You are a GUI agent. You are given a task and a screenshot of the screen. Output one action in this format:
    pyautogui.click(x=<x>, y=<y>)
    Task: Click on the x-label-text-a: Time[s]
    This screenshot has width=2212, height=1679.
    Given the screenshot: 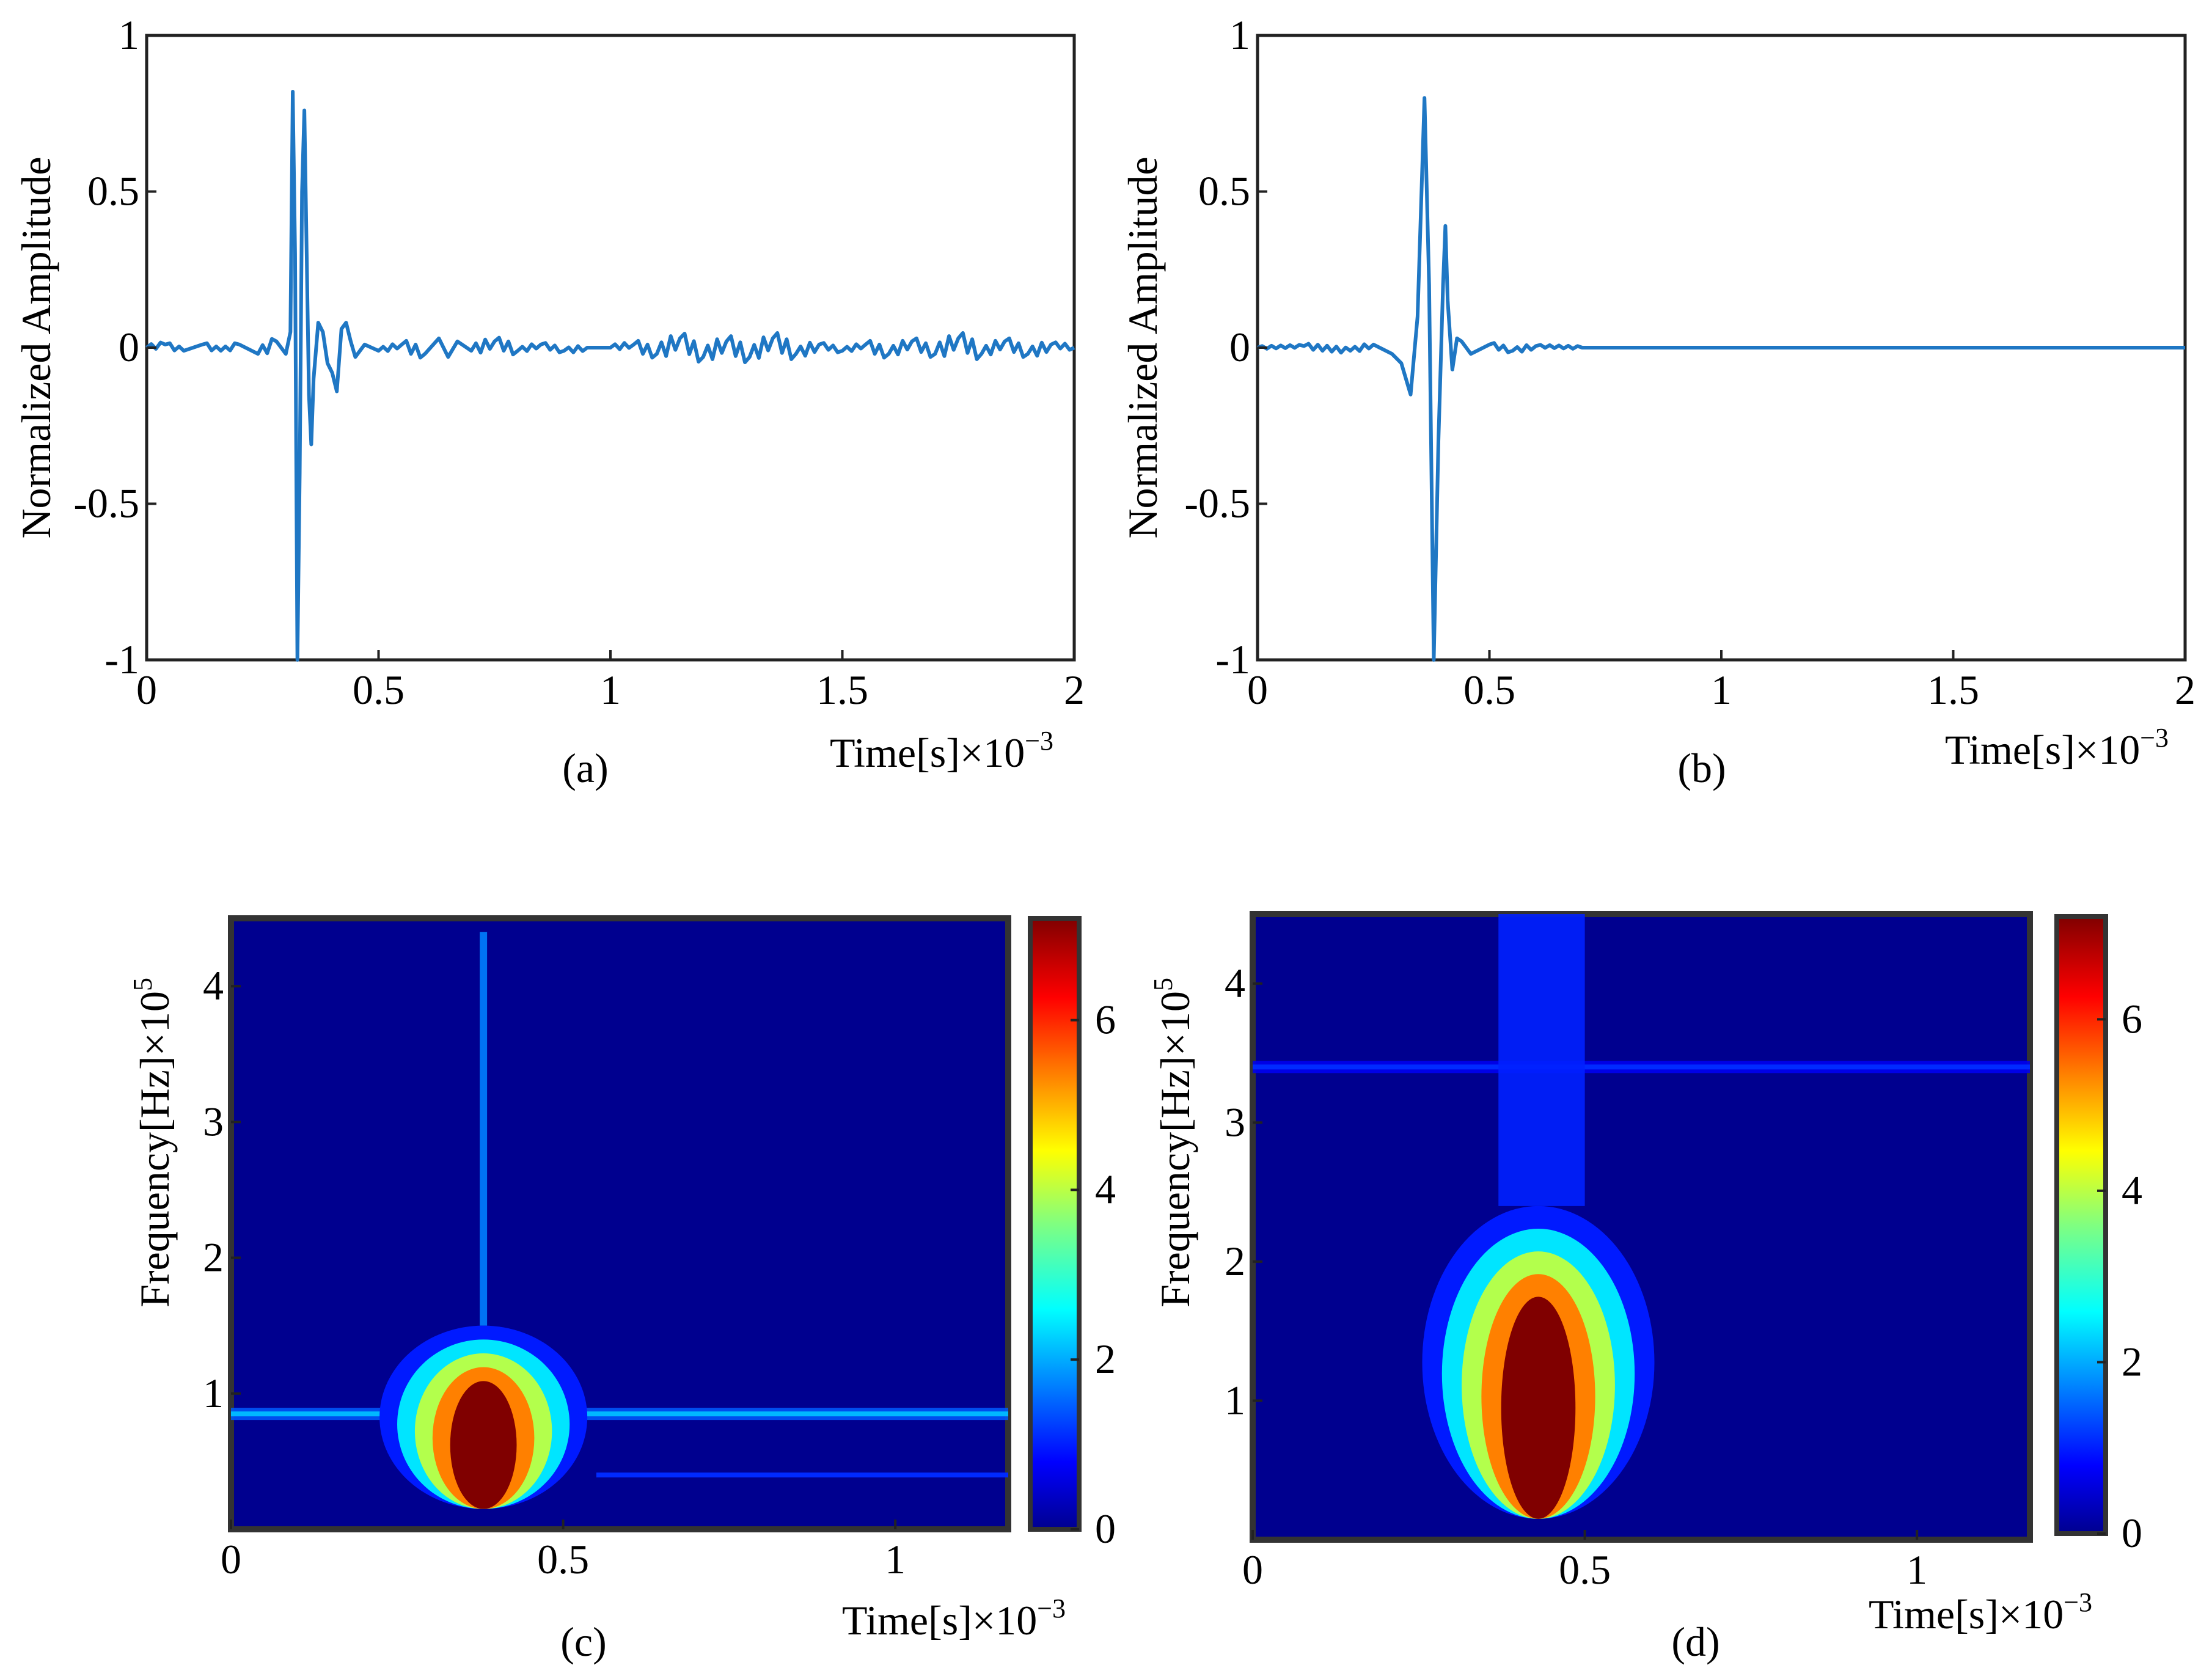 What is the action you would take?
    pyautogui.click(x=895, y=753)
    